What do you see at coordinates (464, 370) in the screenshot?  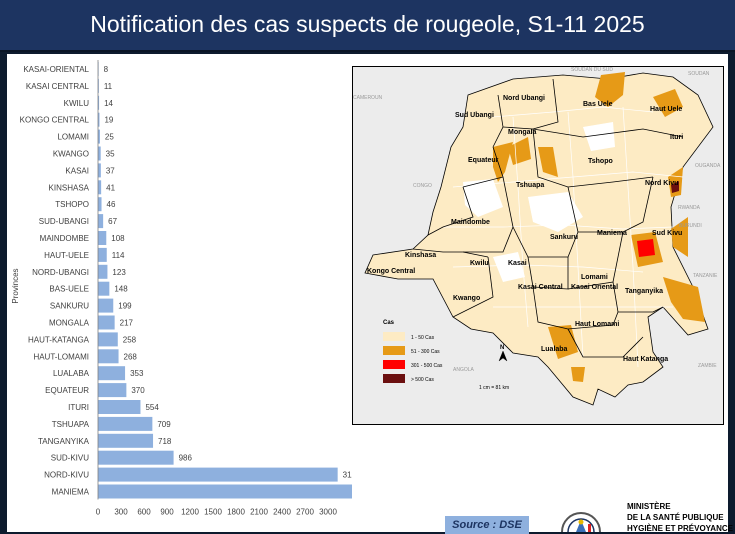 I see `country-label: ANGOLA` at bounding box center [464, 370].